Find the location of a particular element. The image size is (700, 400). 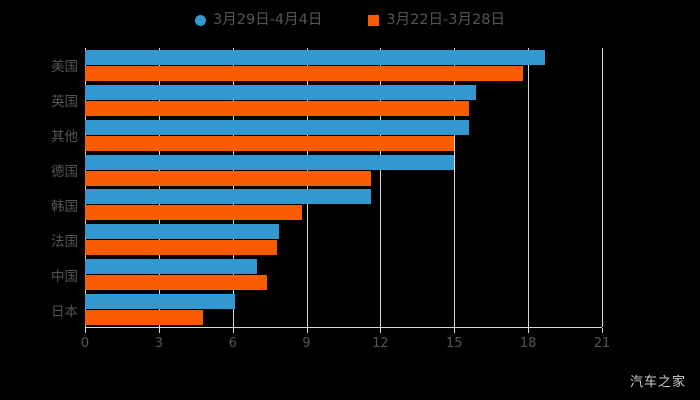

legend-item-series-1: 3月29日-4月4日 is located at coordinates (258, 20).